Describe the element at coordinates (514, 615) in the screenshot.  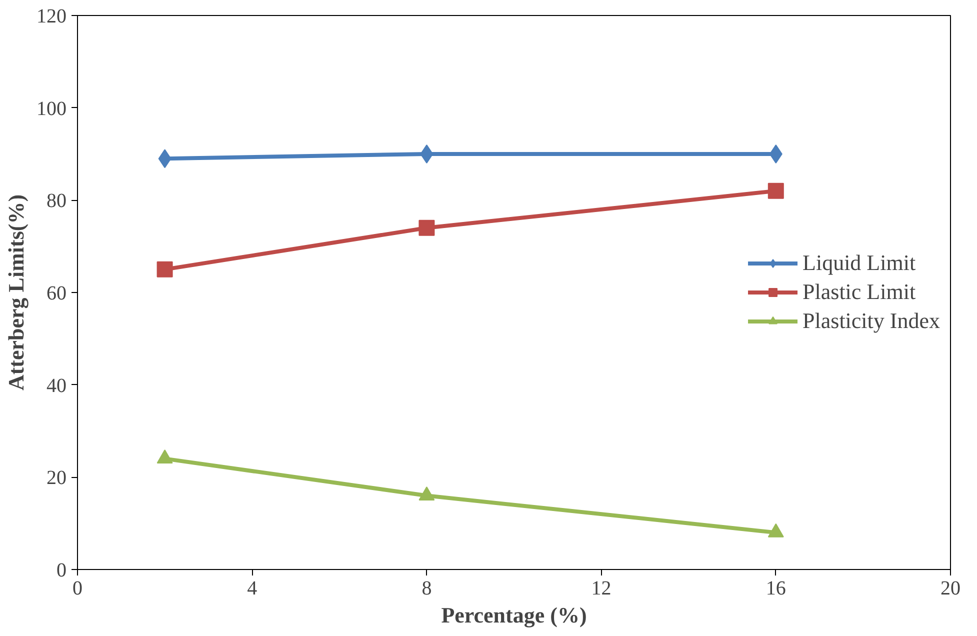
I see `x-axis-title: Percentage (%)` at that location.